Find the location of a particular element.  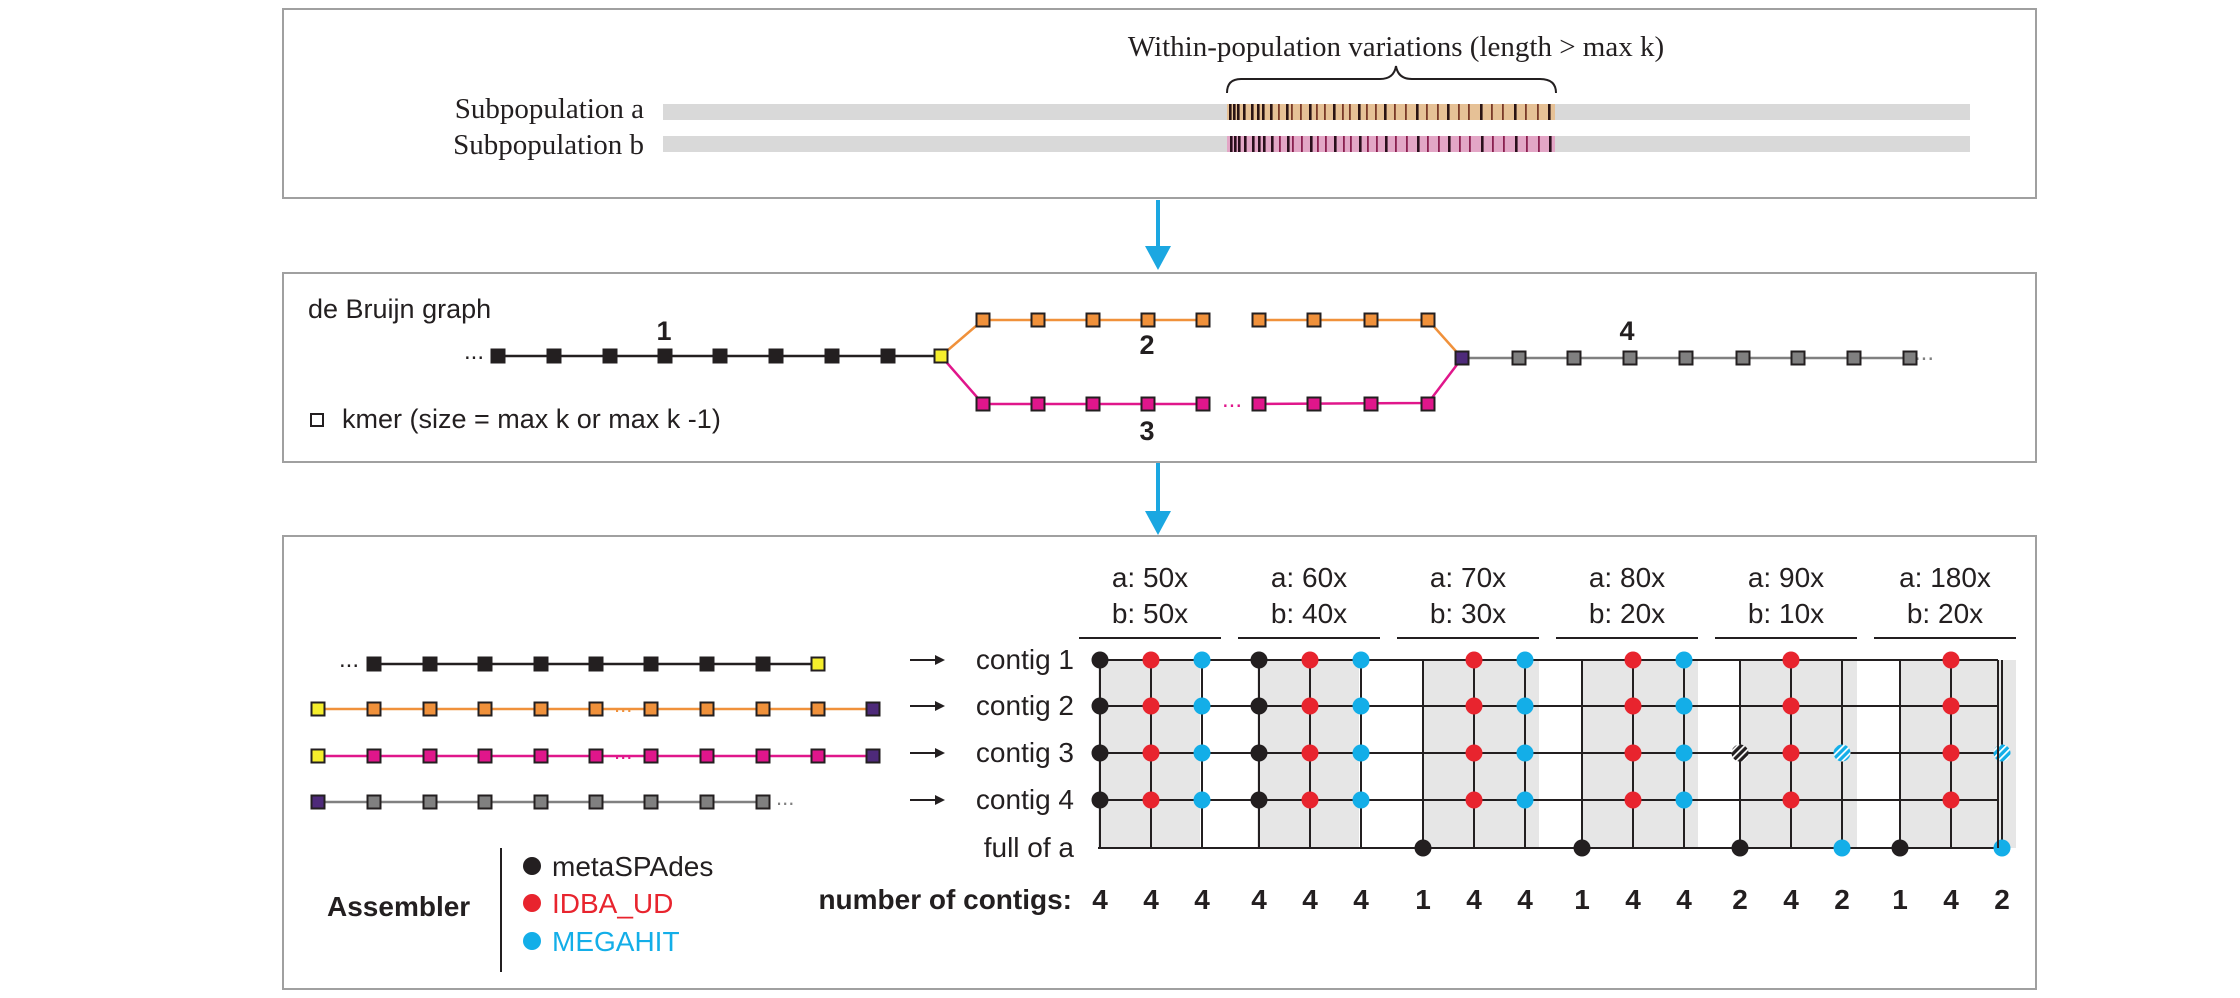

variation-region-b is located at coordinates (1391, 144).